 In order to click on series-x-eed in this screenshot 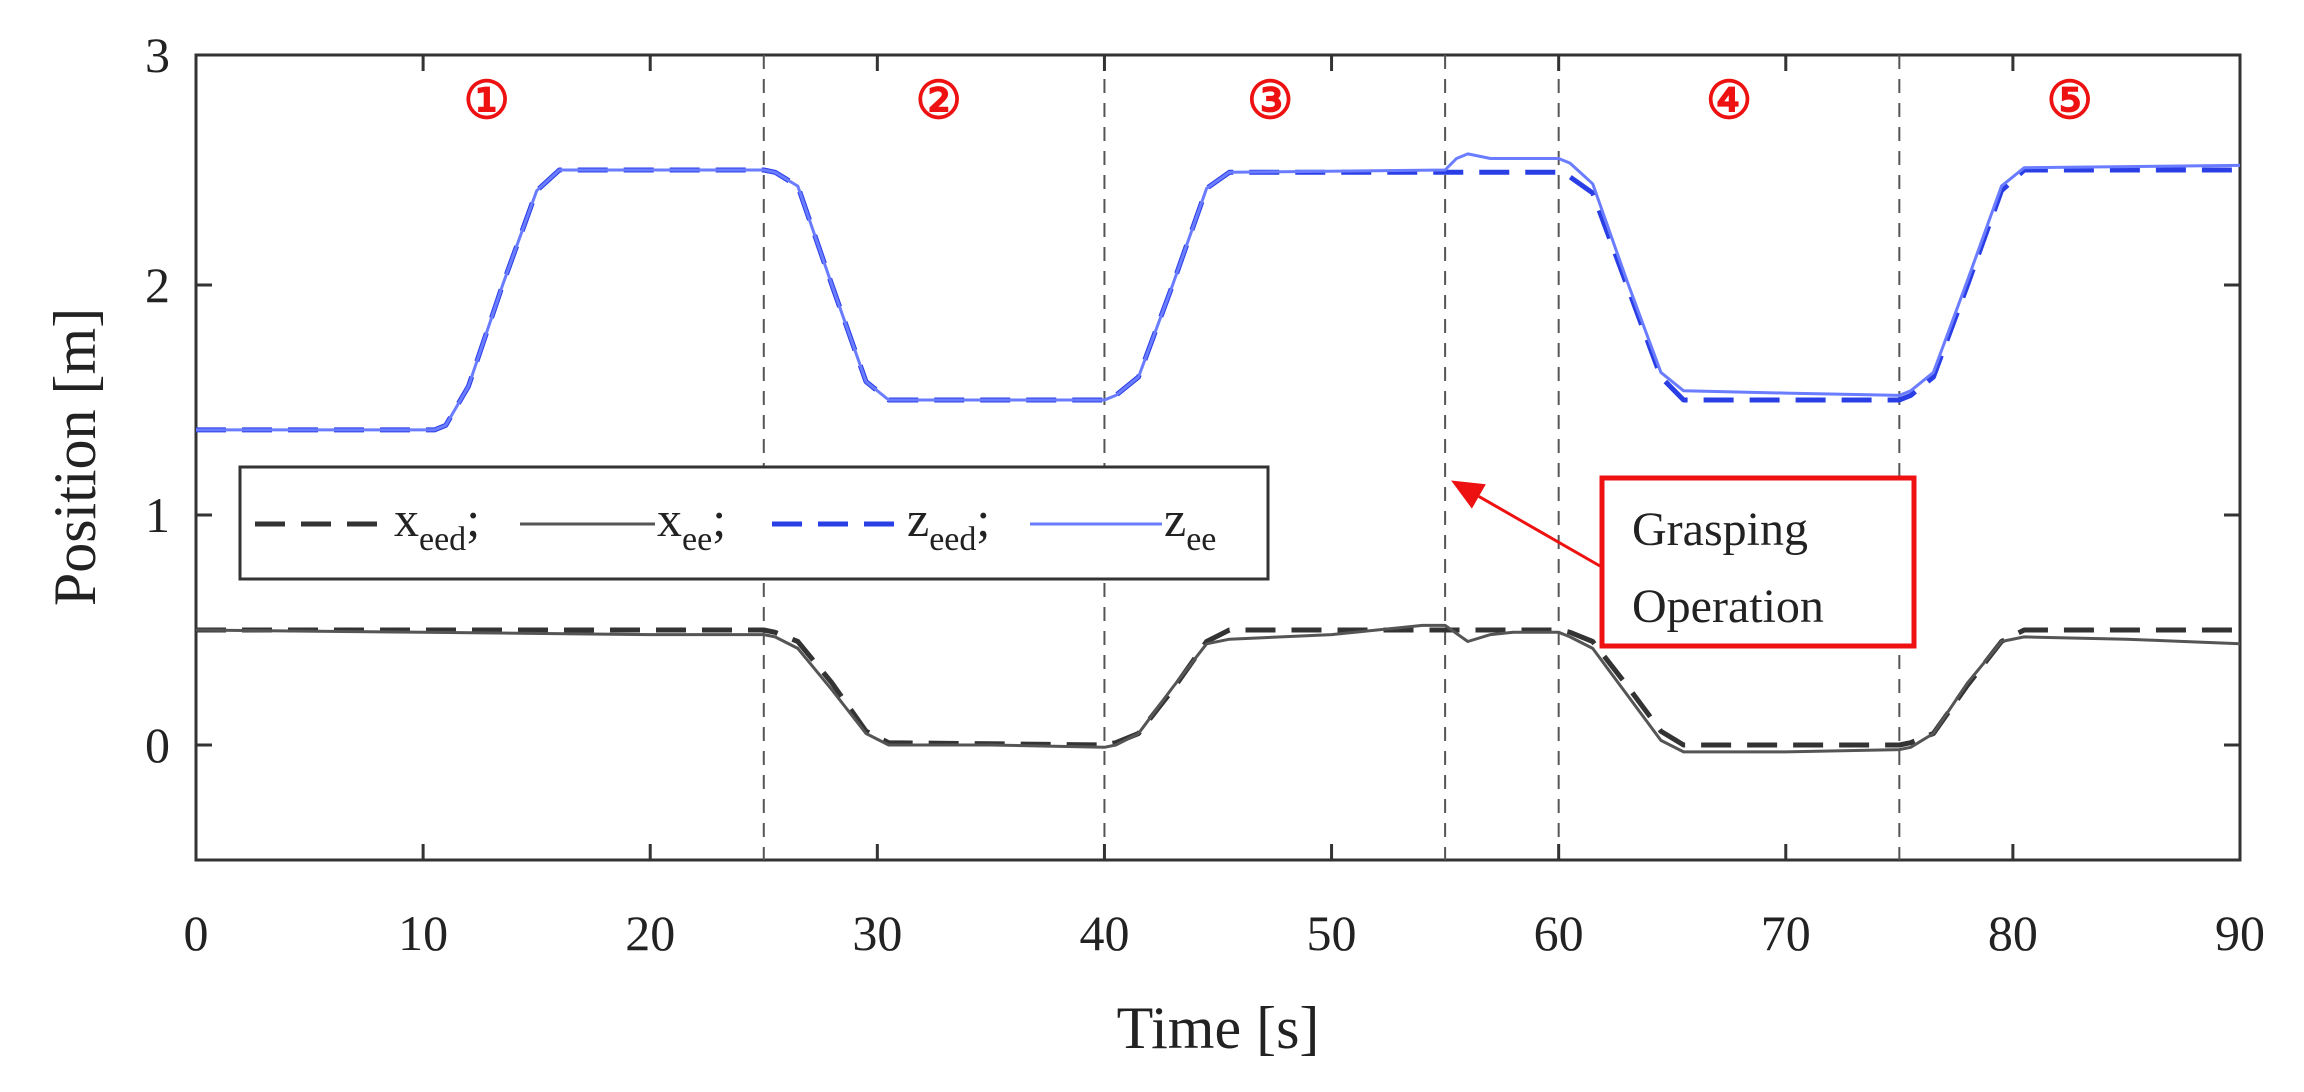, I will do `click(1218, 687)`.